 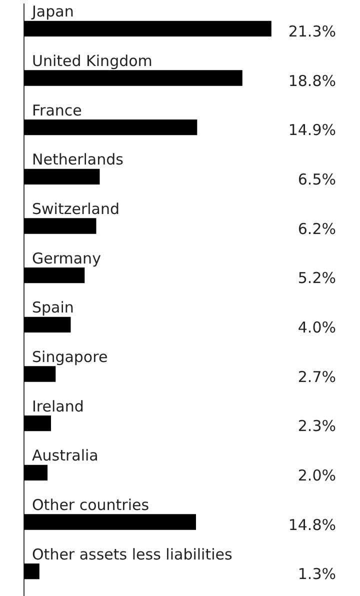 I want to click on data-label: 4.0%, so click(x=317, y=327).